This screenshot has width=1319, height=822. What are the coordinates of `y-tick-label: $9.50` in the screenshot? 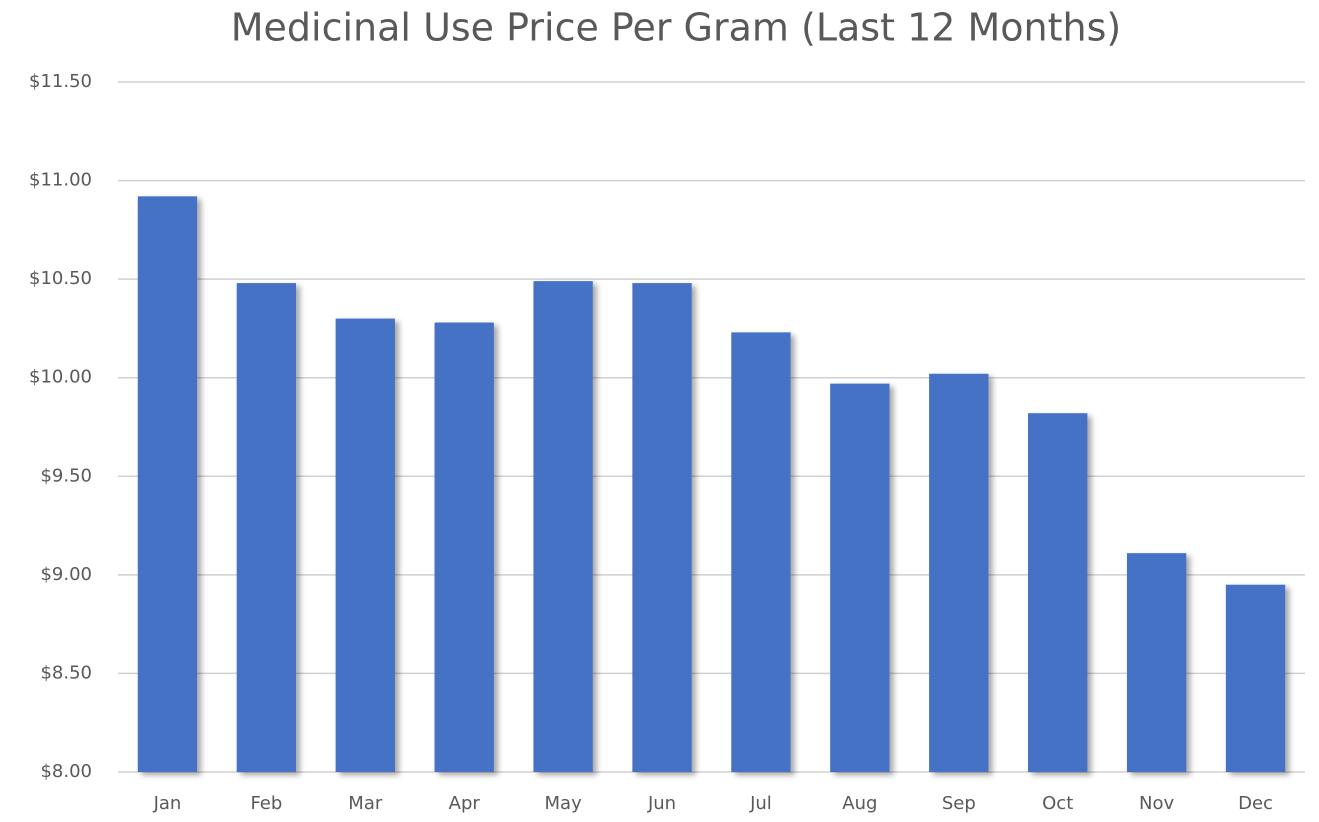 It's located at (66, 475).